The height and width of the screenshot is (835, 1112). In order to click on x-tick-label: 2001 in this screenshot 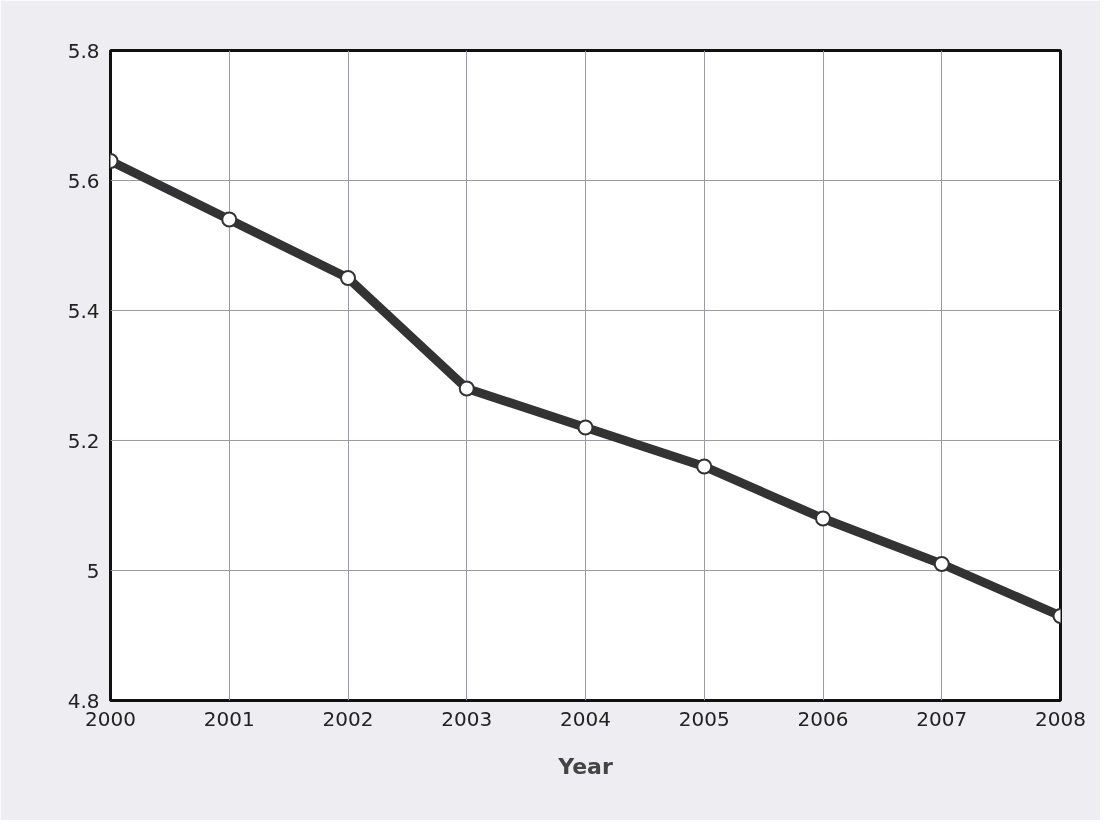, I will do `click(229, 718)`.